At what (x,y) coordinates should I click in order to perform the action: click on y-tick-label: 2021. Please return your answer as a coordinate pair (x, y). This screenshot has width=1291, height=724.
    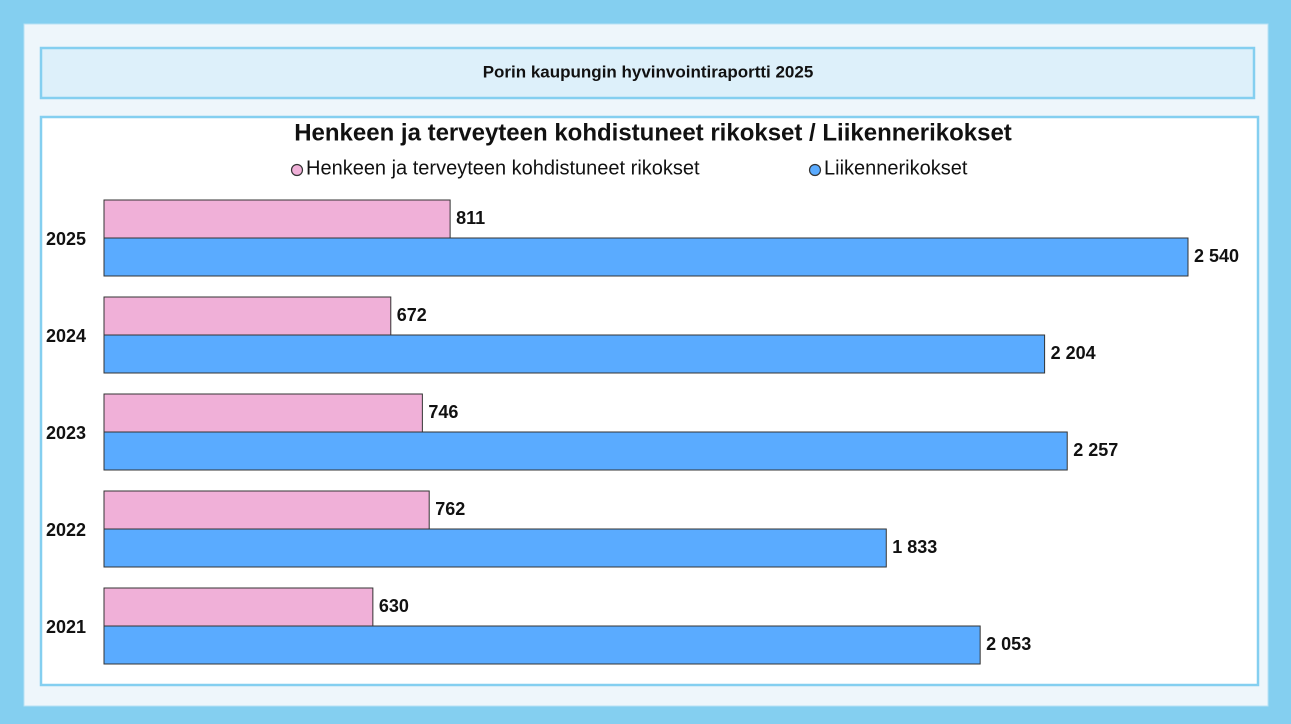
    Looking at the image, I should click on (66, 627).